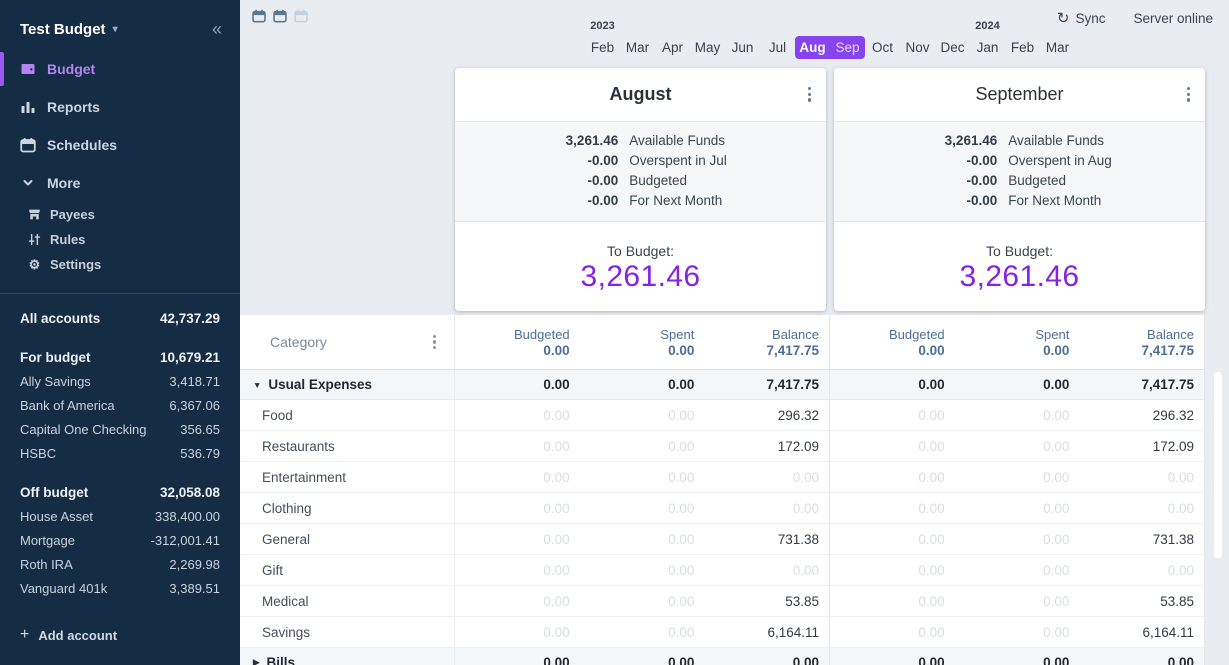 The image size is (1229, 665). What do you see at coordinates (722, 508) in the screenshot?
I see `budget-category-row: Clothing 0.00 0.00 0.00 0.00 0.00 0.00` at bounding box center [722, 508].